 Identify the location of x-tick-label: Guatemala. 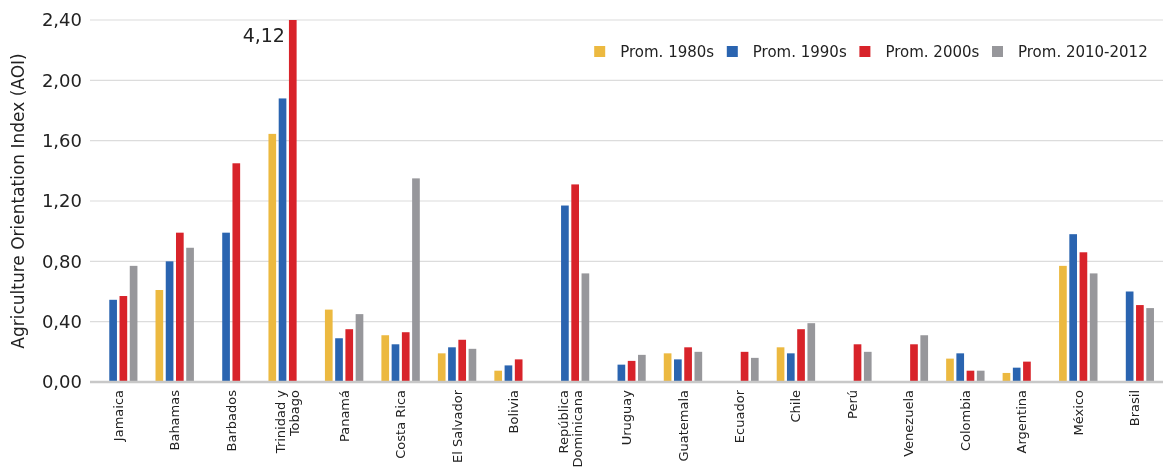
(683, 426).